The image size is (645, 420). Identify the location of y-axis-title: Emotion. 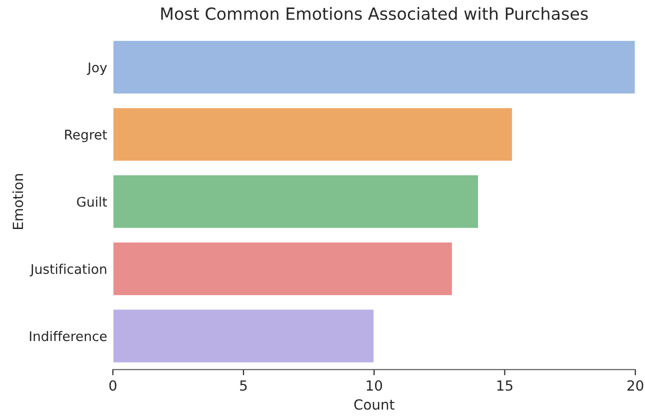
(18, 201).